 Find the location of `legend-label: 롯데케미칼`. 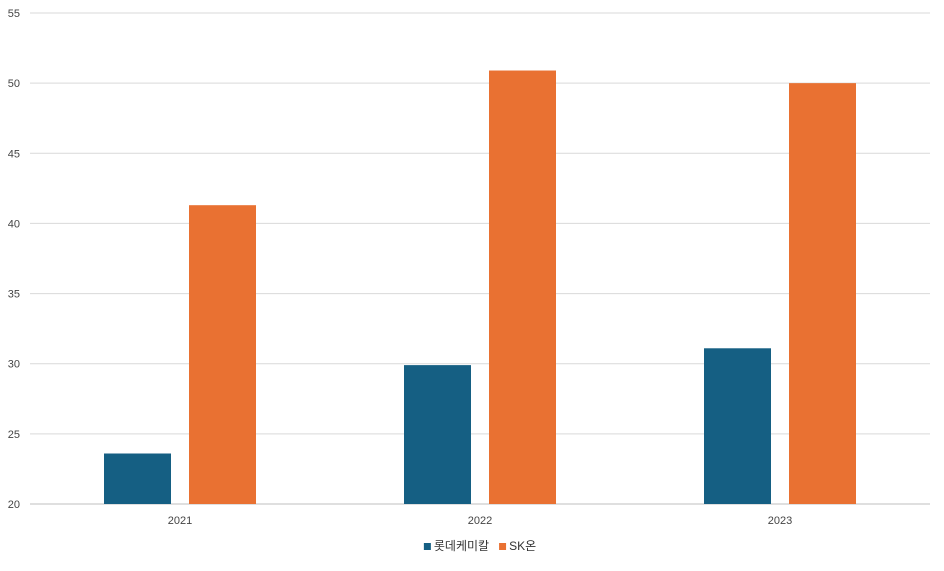

legend-label: 롯데케미칼 is located at coordinates (461, 546).